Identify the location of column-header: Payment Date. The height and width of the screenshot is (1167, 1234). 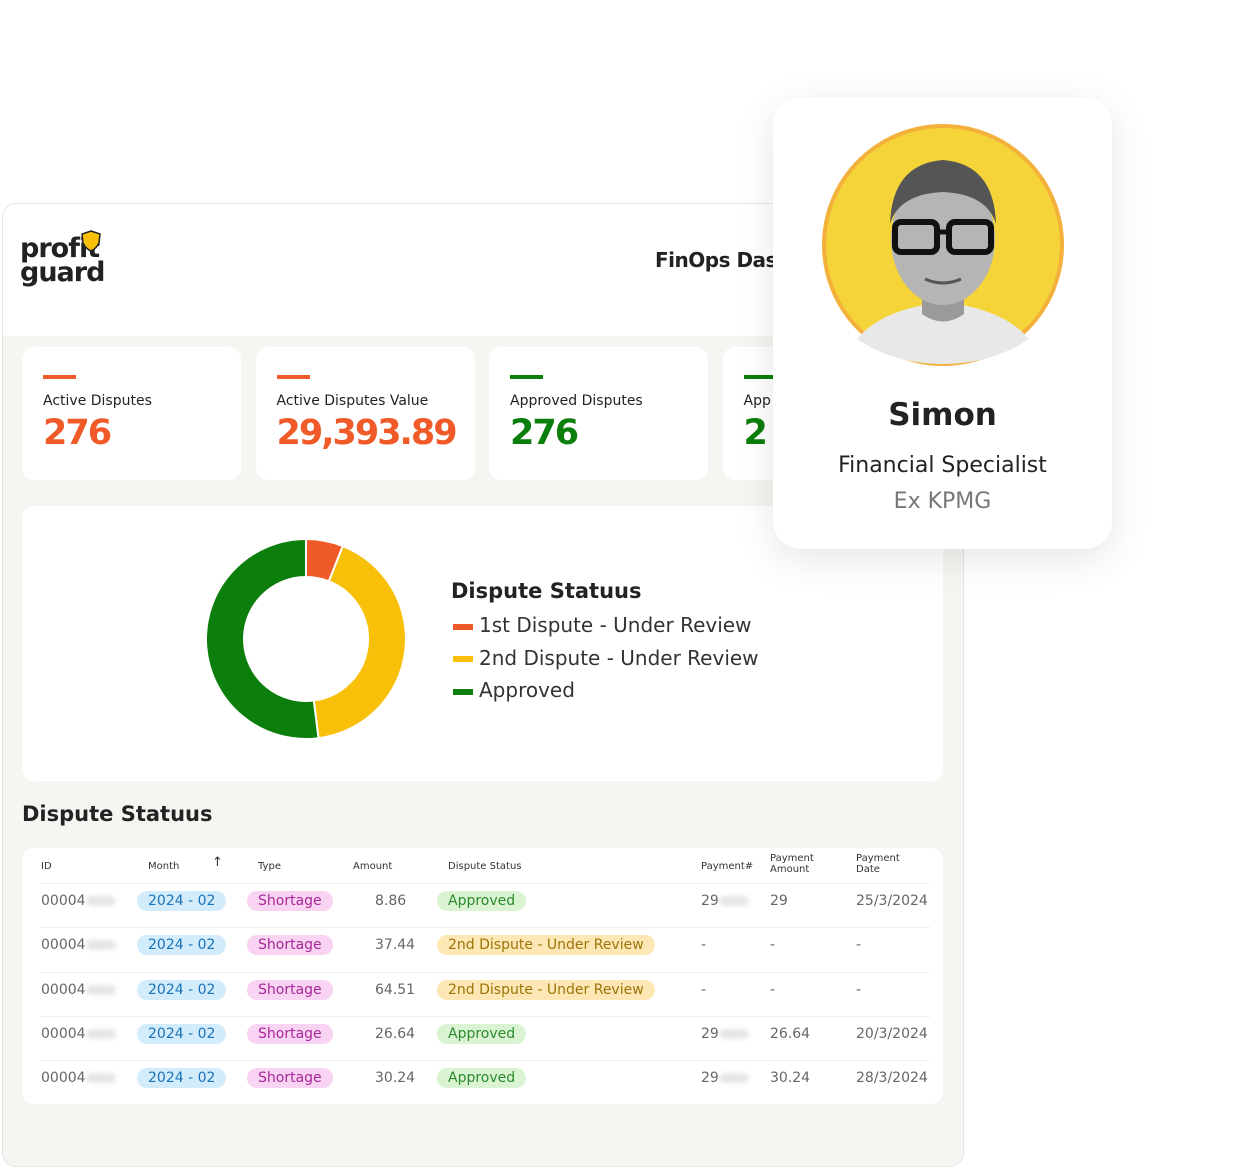
(878, 864).